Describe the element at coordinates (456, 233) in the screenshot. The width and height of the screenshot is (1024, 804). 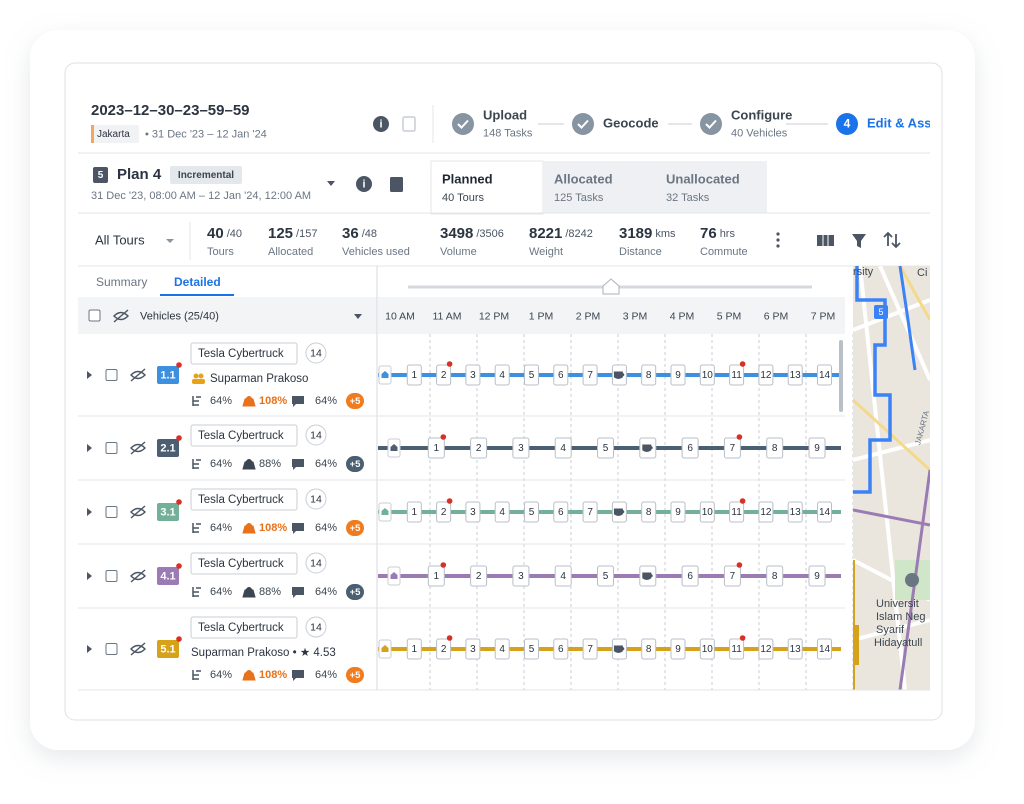
I see `stat-number: 3498` at that location.